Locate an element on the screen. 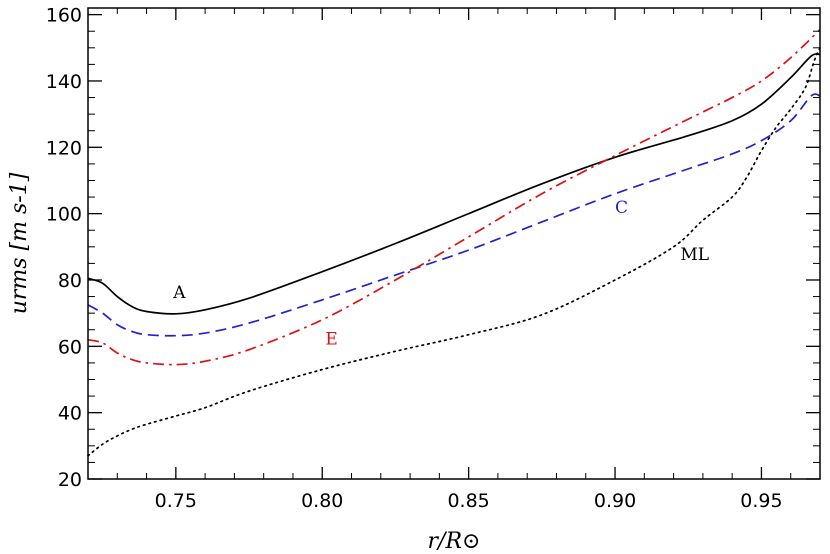 Image resolution: width=830 pixels, height=554 pixels. x-tick-label: 0.90 is located at coordinates (615, 501).